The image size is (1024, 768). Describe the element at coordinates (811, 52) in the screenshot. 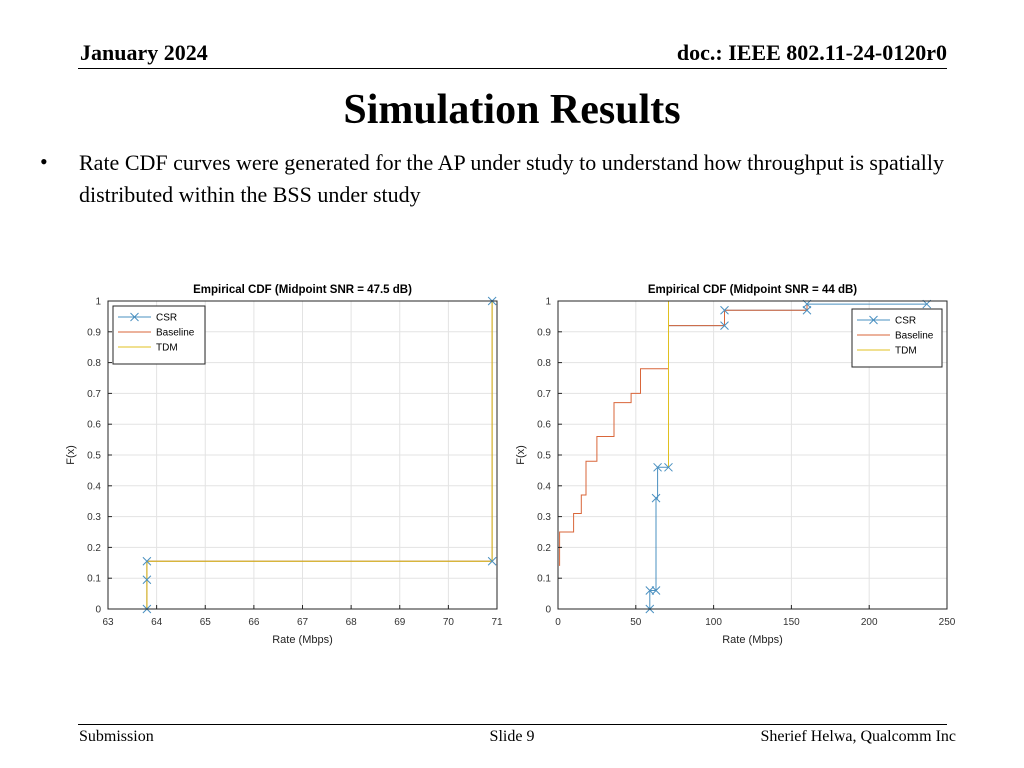

I see `header-doc-id: doc.: IEEE 802.11-24-0120r0` at that location.